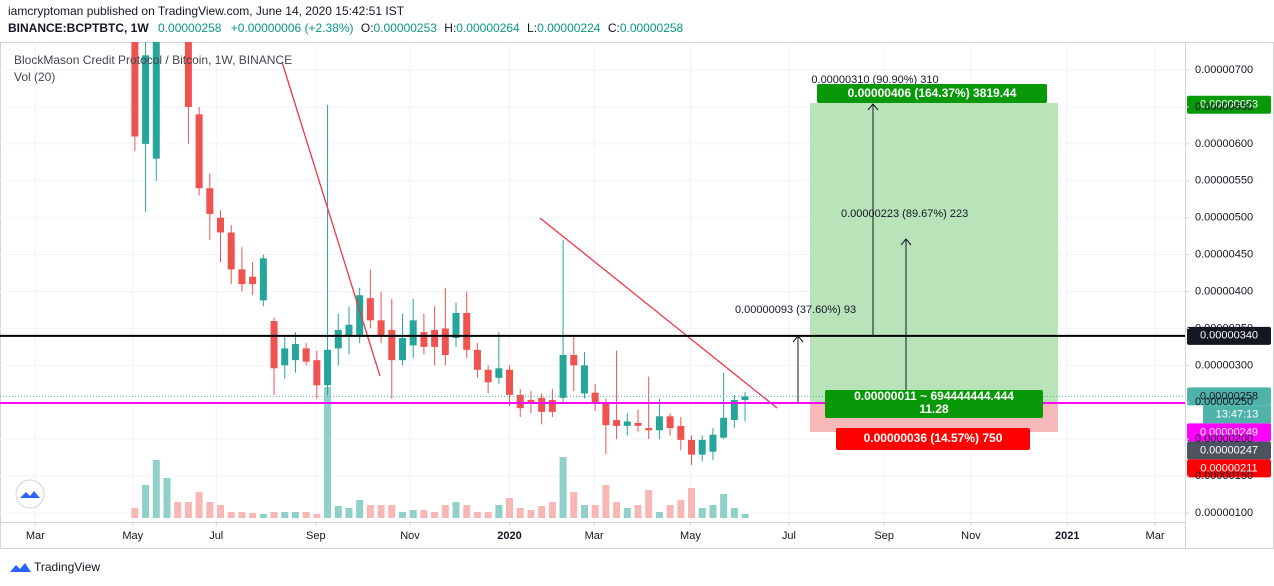 The height and width of the screenshot is (586, 1274). What do you see at coordinates (1224, 144) in the screenshot?
I see `y-tick-label: 0.00000600` at bounding box center [1224, 144].